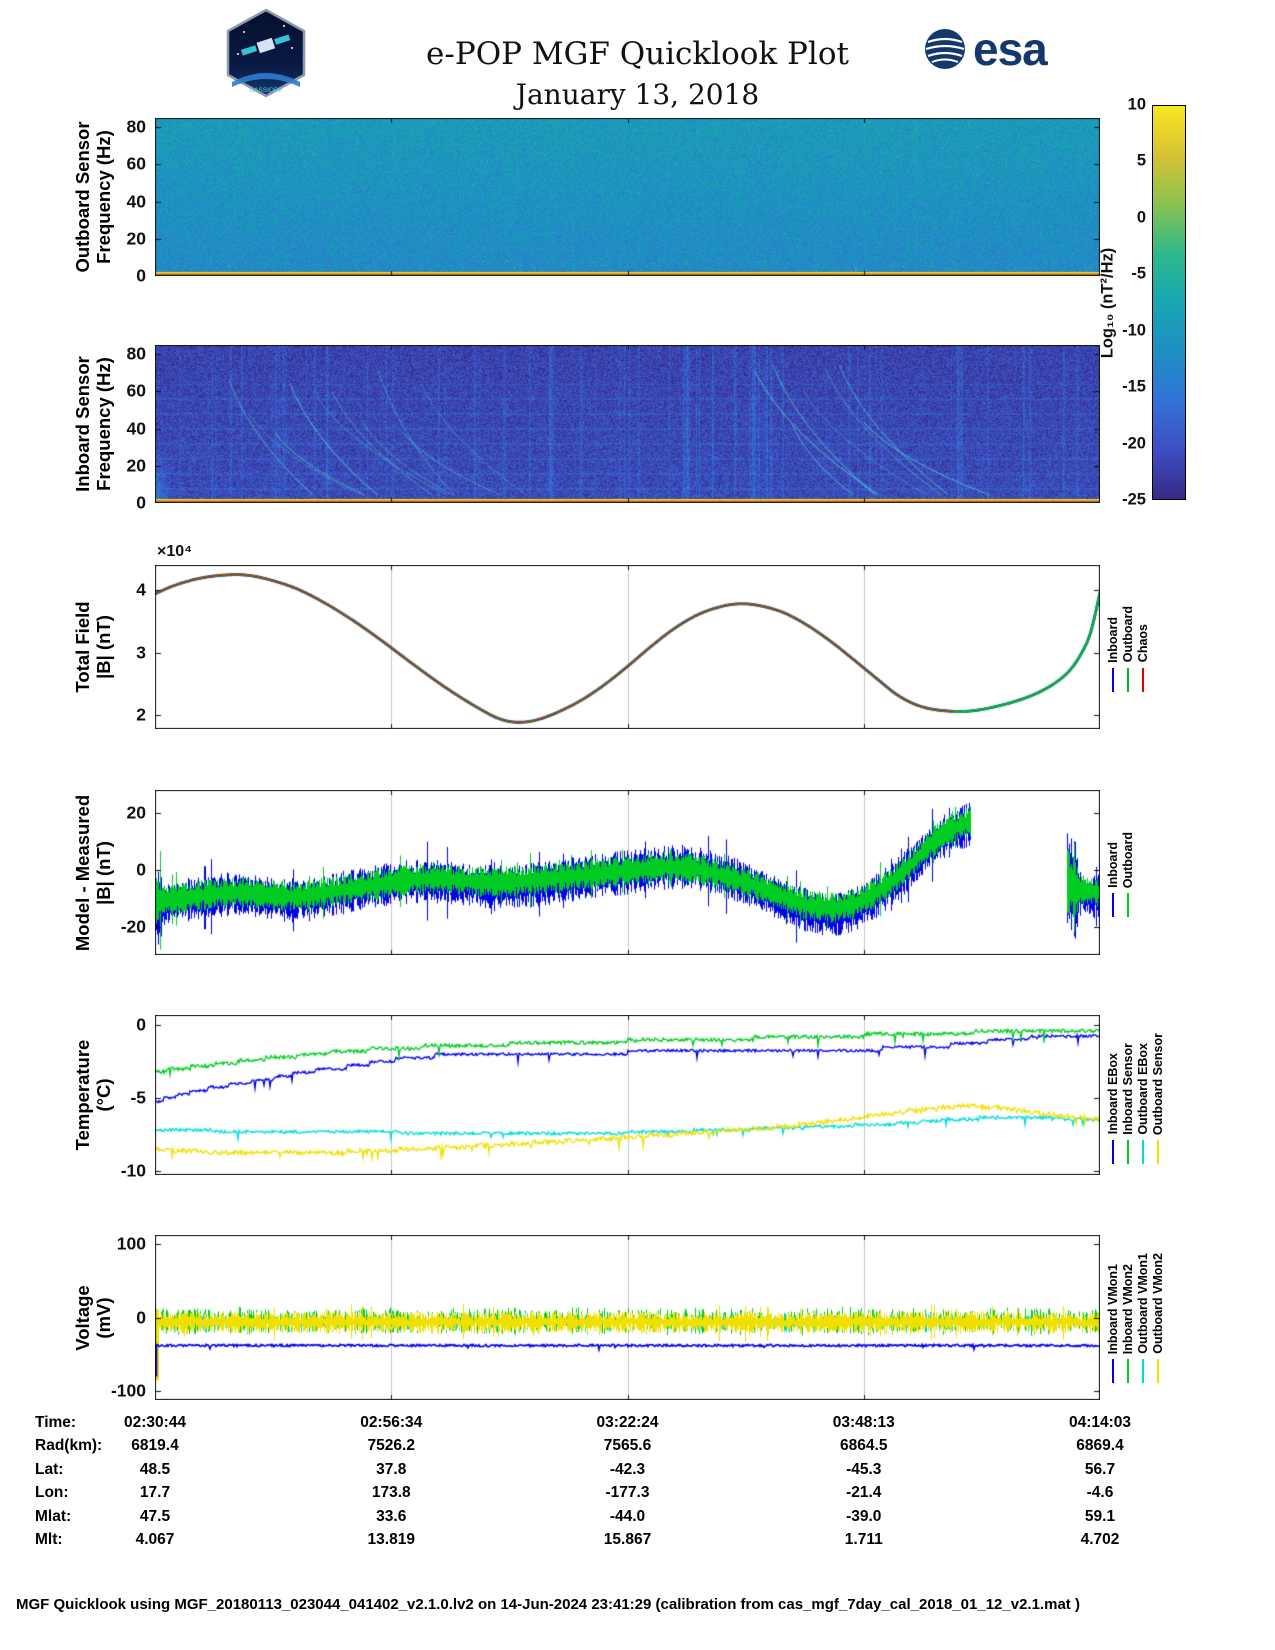 This screenshot has width=1275, height=1650. I want to click on legend-entry: Outboard VMon1, so click(1143, 1318).